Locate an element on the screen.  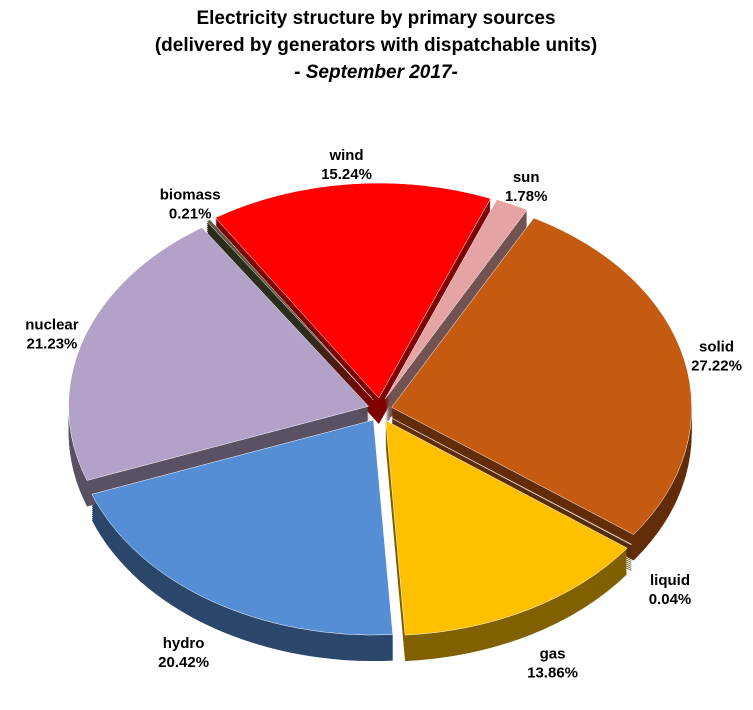
slice-label-value: 0.04% is located at coordinates (670, 599).